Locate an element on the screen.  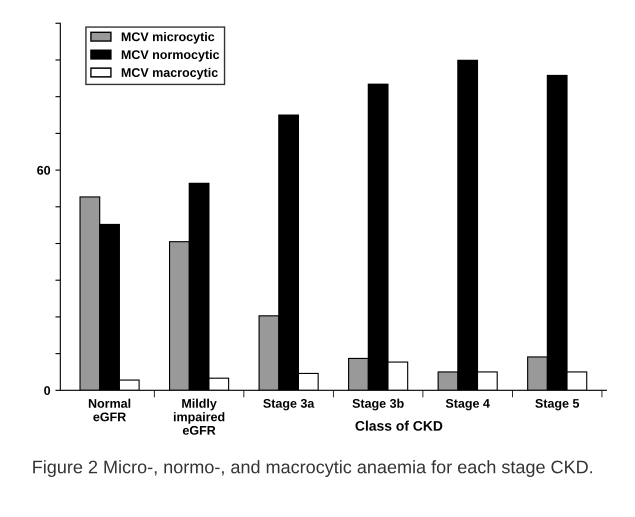
legend-label: MCV normocytic is located at coordinates (171, 56).